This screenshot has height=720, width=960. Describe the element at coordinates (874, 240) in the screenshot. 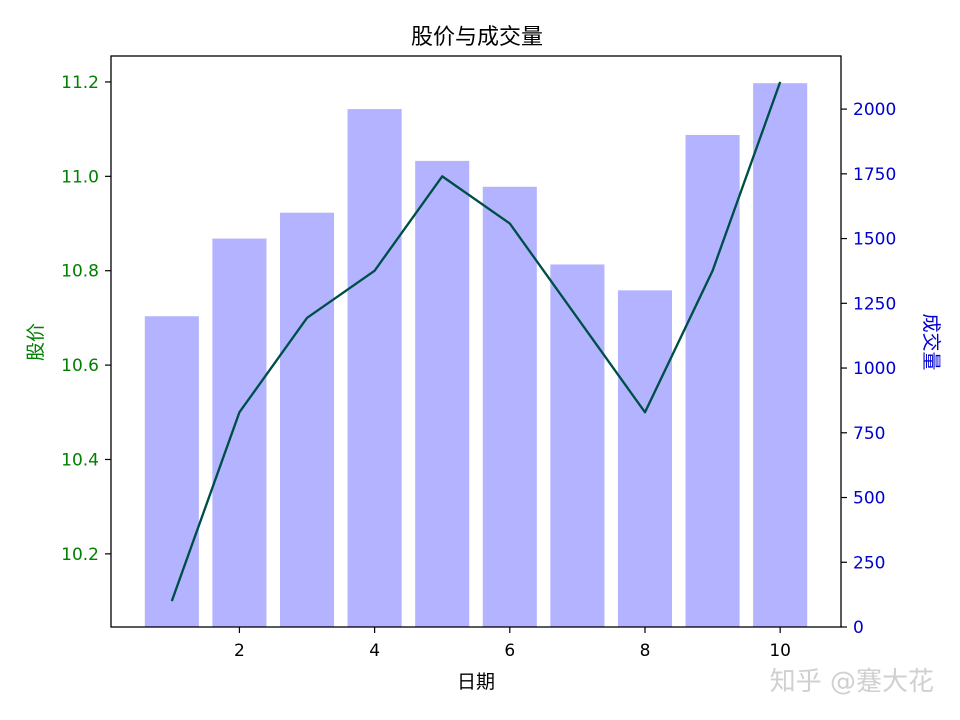

I see `y-right-tick-label: 1500` at that location.